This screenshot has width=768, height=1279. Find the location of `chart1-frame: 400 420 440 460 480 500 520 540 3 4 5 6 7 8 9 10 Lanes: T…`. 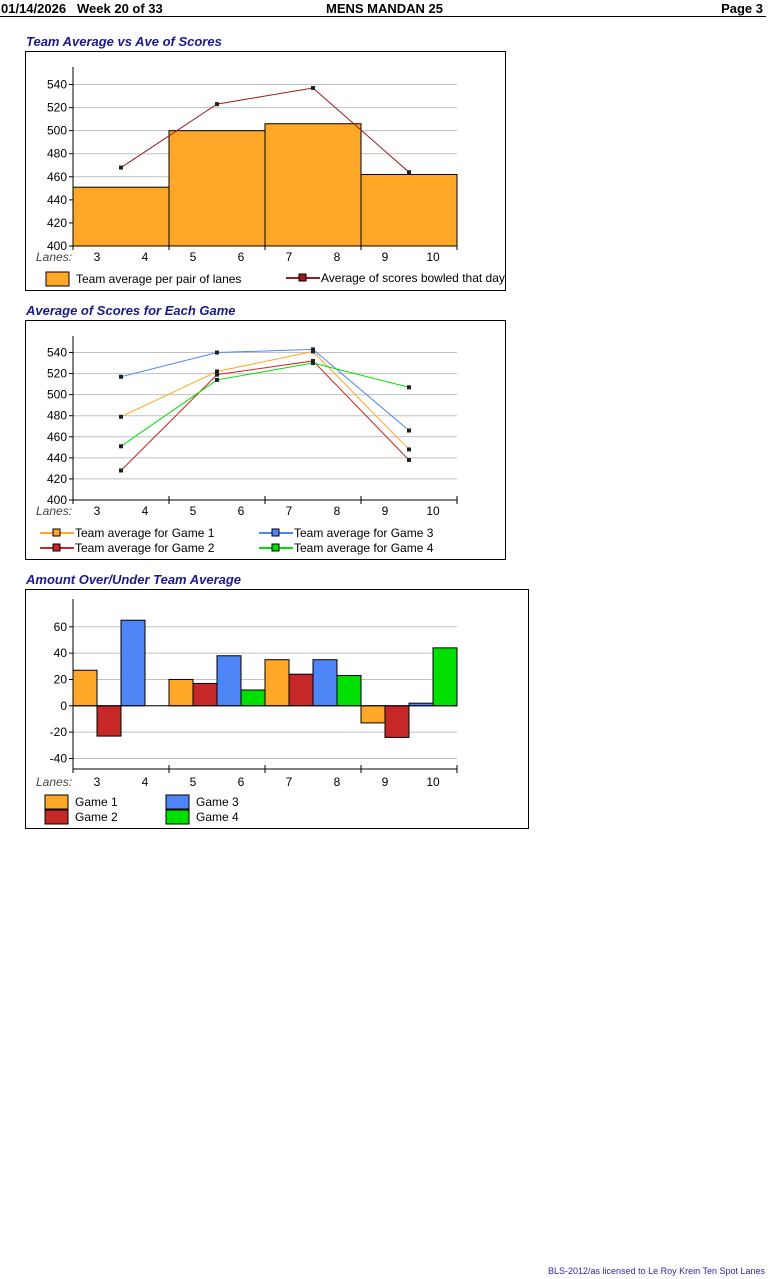

chart1-frame: 400 420 440 460 480 500 520 540 3 4 5 6 7 8 9 10 Lanes: T… is located at coordinates (265, 171).